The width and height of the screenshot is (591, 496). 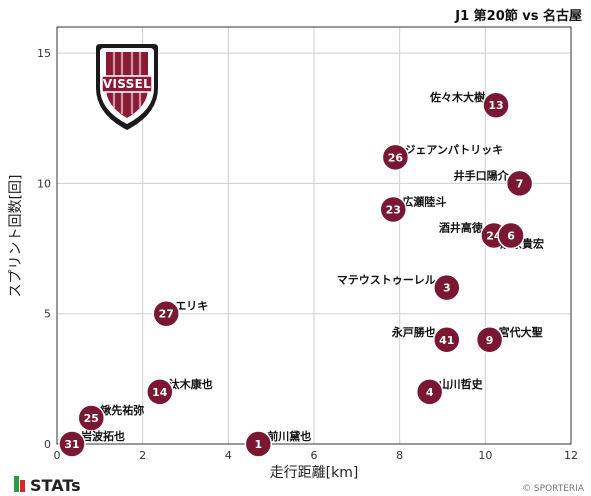 What do you see at coordinates (553, 489) in the screenshot?
I see `copyright: © SPORTERIA` at bounding box center [553, 489].